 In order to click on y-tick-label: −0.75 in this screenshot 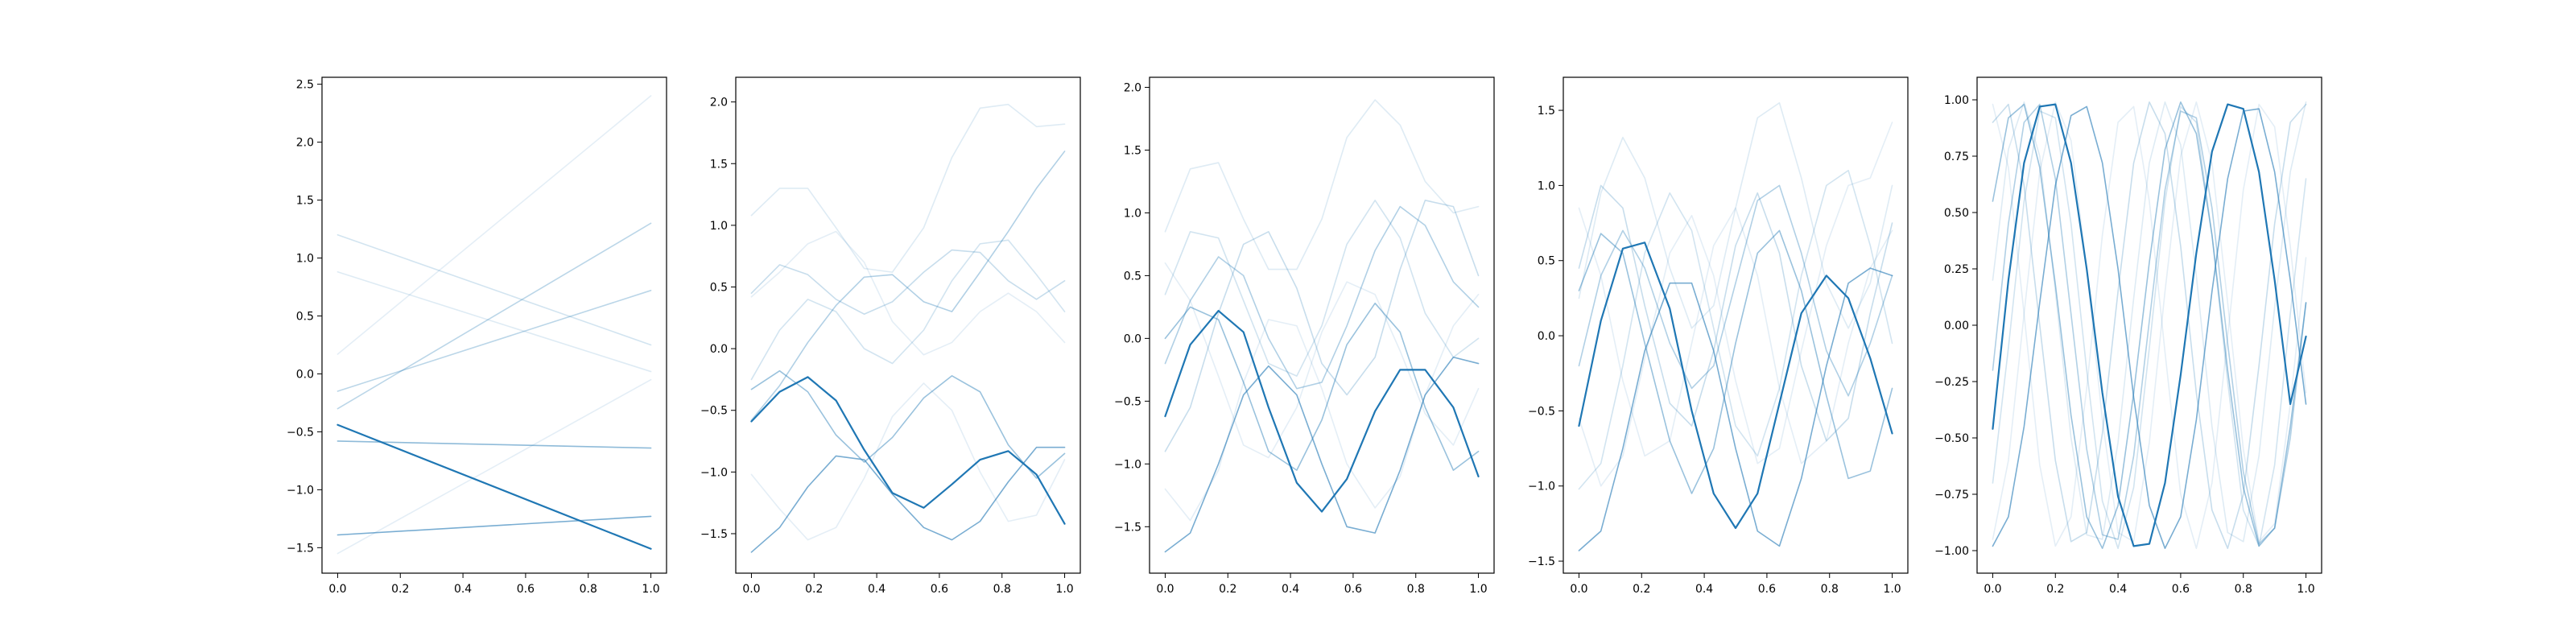, I will do `click(1951, 495)`.